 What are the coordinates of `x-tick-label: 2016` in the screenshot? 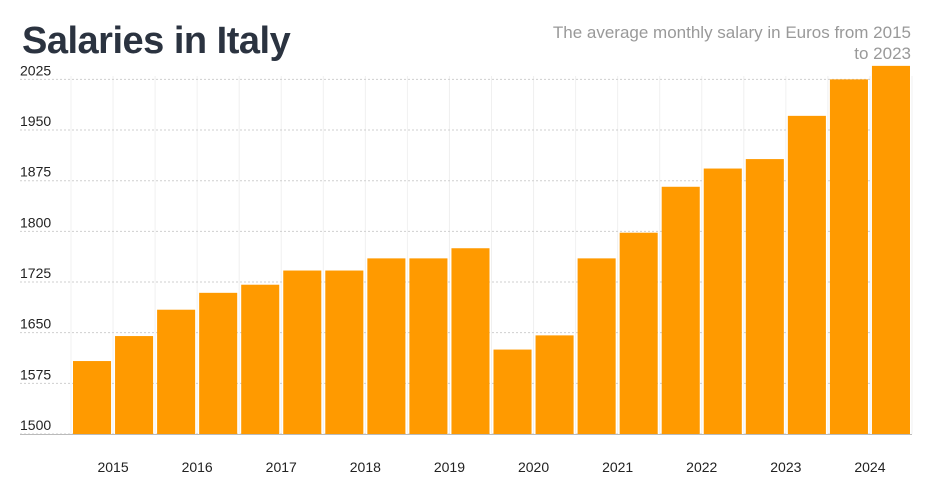 It's located at (197, 467).